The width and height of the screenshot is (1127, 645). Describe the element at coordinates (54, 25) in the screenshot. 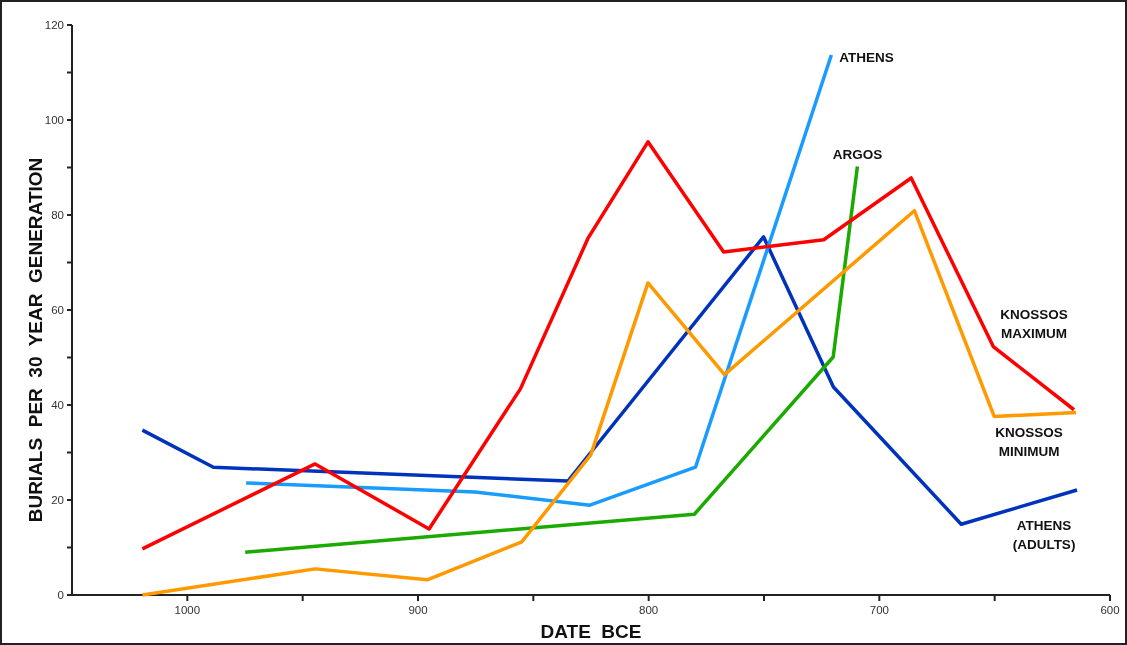

I see `y-tick-label: 120` at that location.